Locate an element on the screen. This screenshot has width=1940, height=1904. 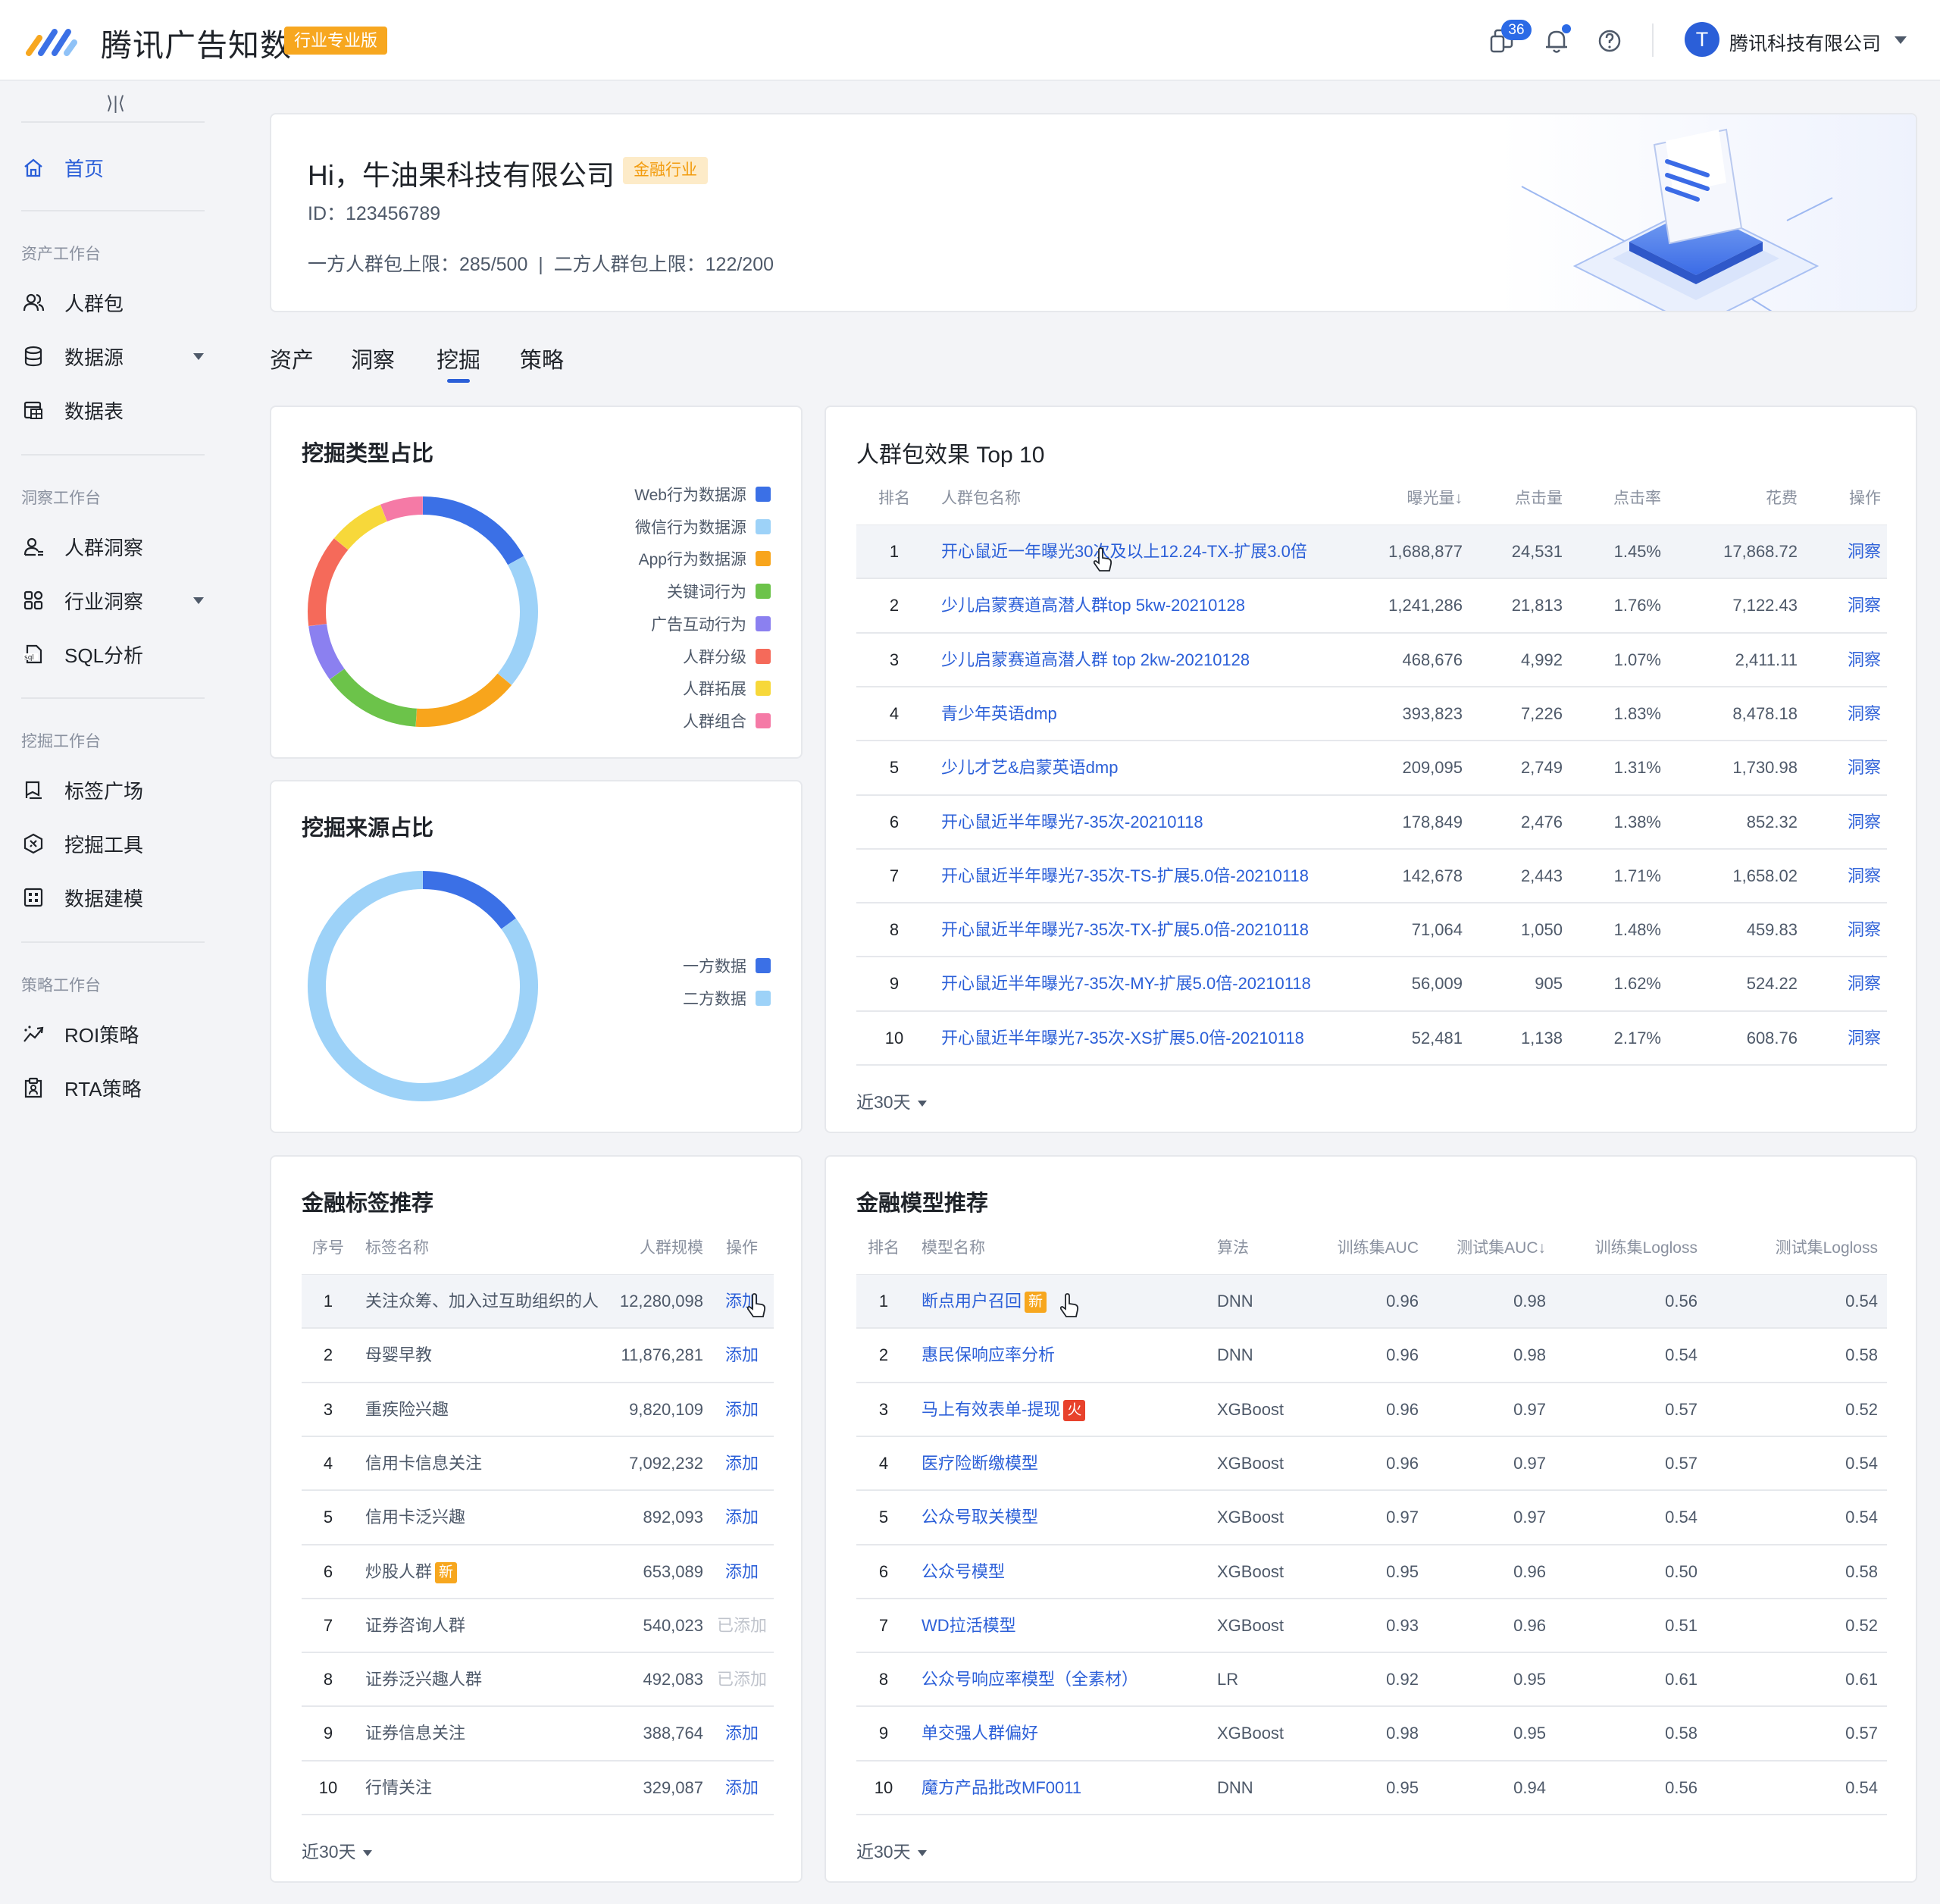
collapse-sidebar-icon: ⟩|⟨ is located at coordinates (115, 104).